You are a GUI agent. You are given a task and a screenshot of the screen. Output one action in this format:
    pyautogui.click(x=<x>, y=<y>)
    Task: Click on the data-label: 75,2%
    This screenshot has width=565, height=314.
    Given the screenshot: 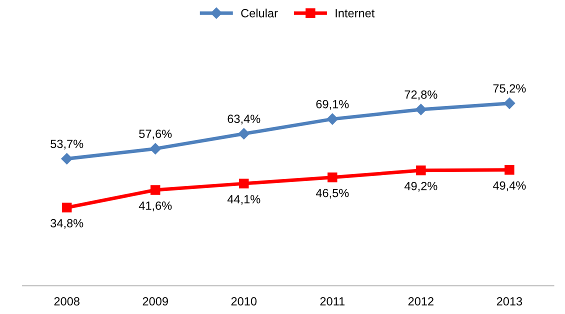 What is the action you would take?
    pyautogui.click(x=509, y=89)
    